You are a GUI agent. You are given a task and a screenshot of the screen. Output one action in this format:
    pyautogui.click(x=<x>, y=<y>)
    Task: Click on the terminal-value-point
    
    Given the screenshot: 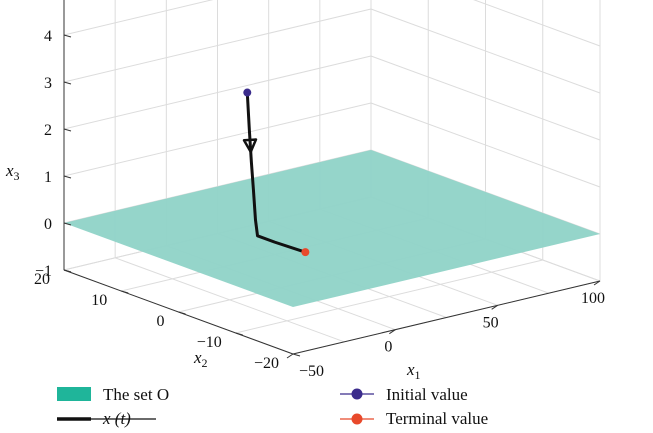 What is the action you would take?
    pyautogui.click(x=305, y=252)
    